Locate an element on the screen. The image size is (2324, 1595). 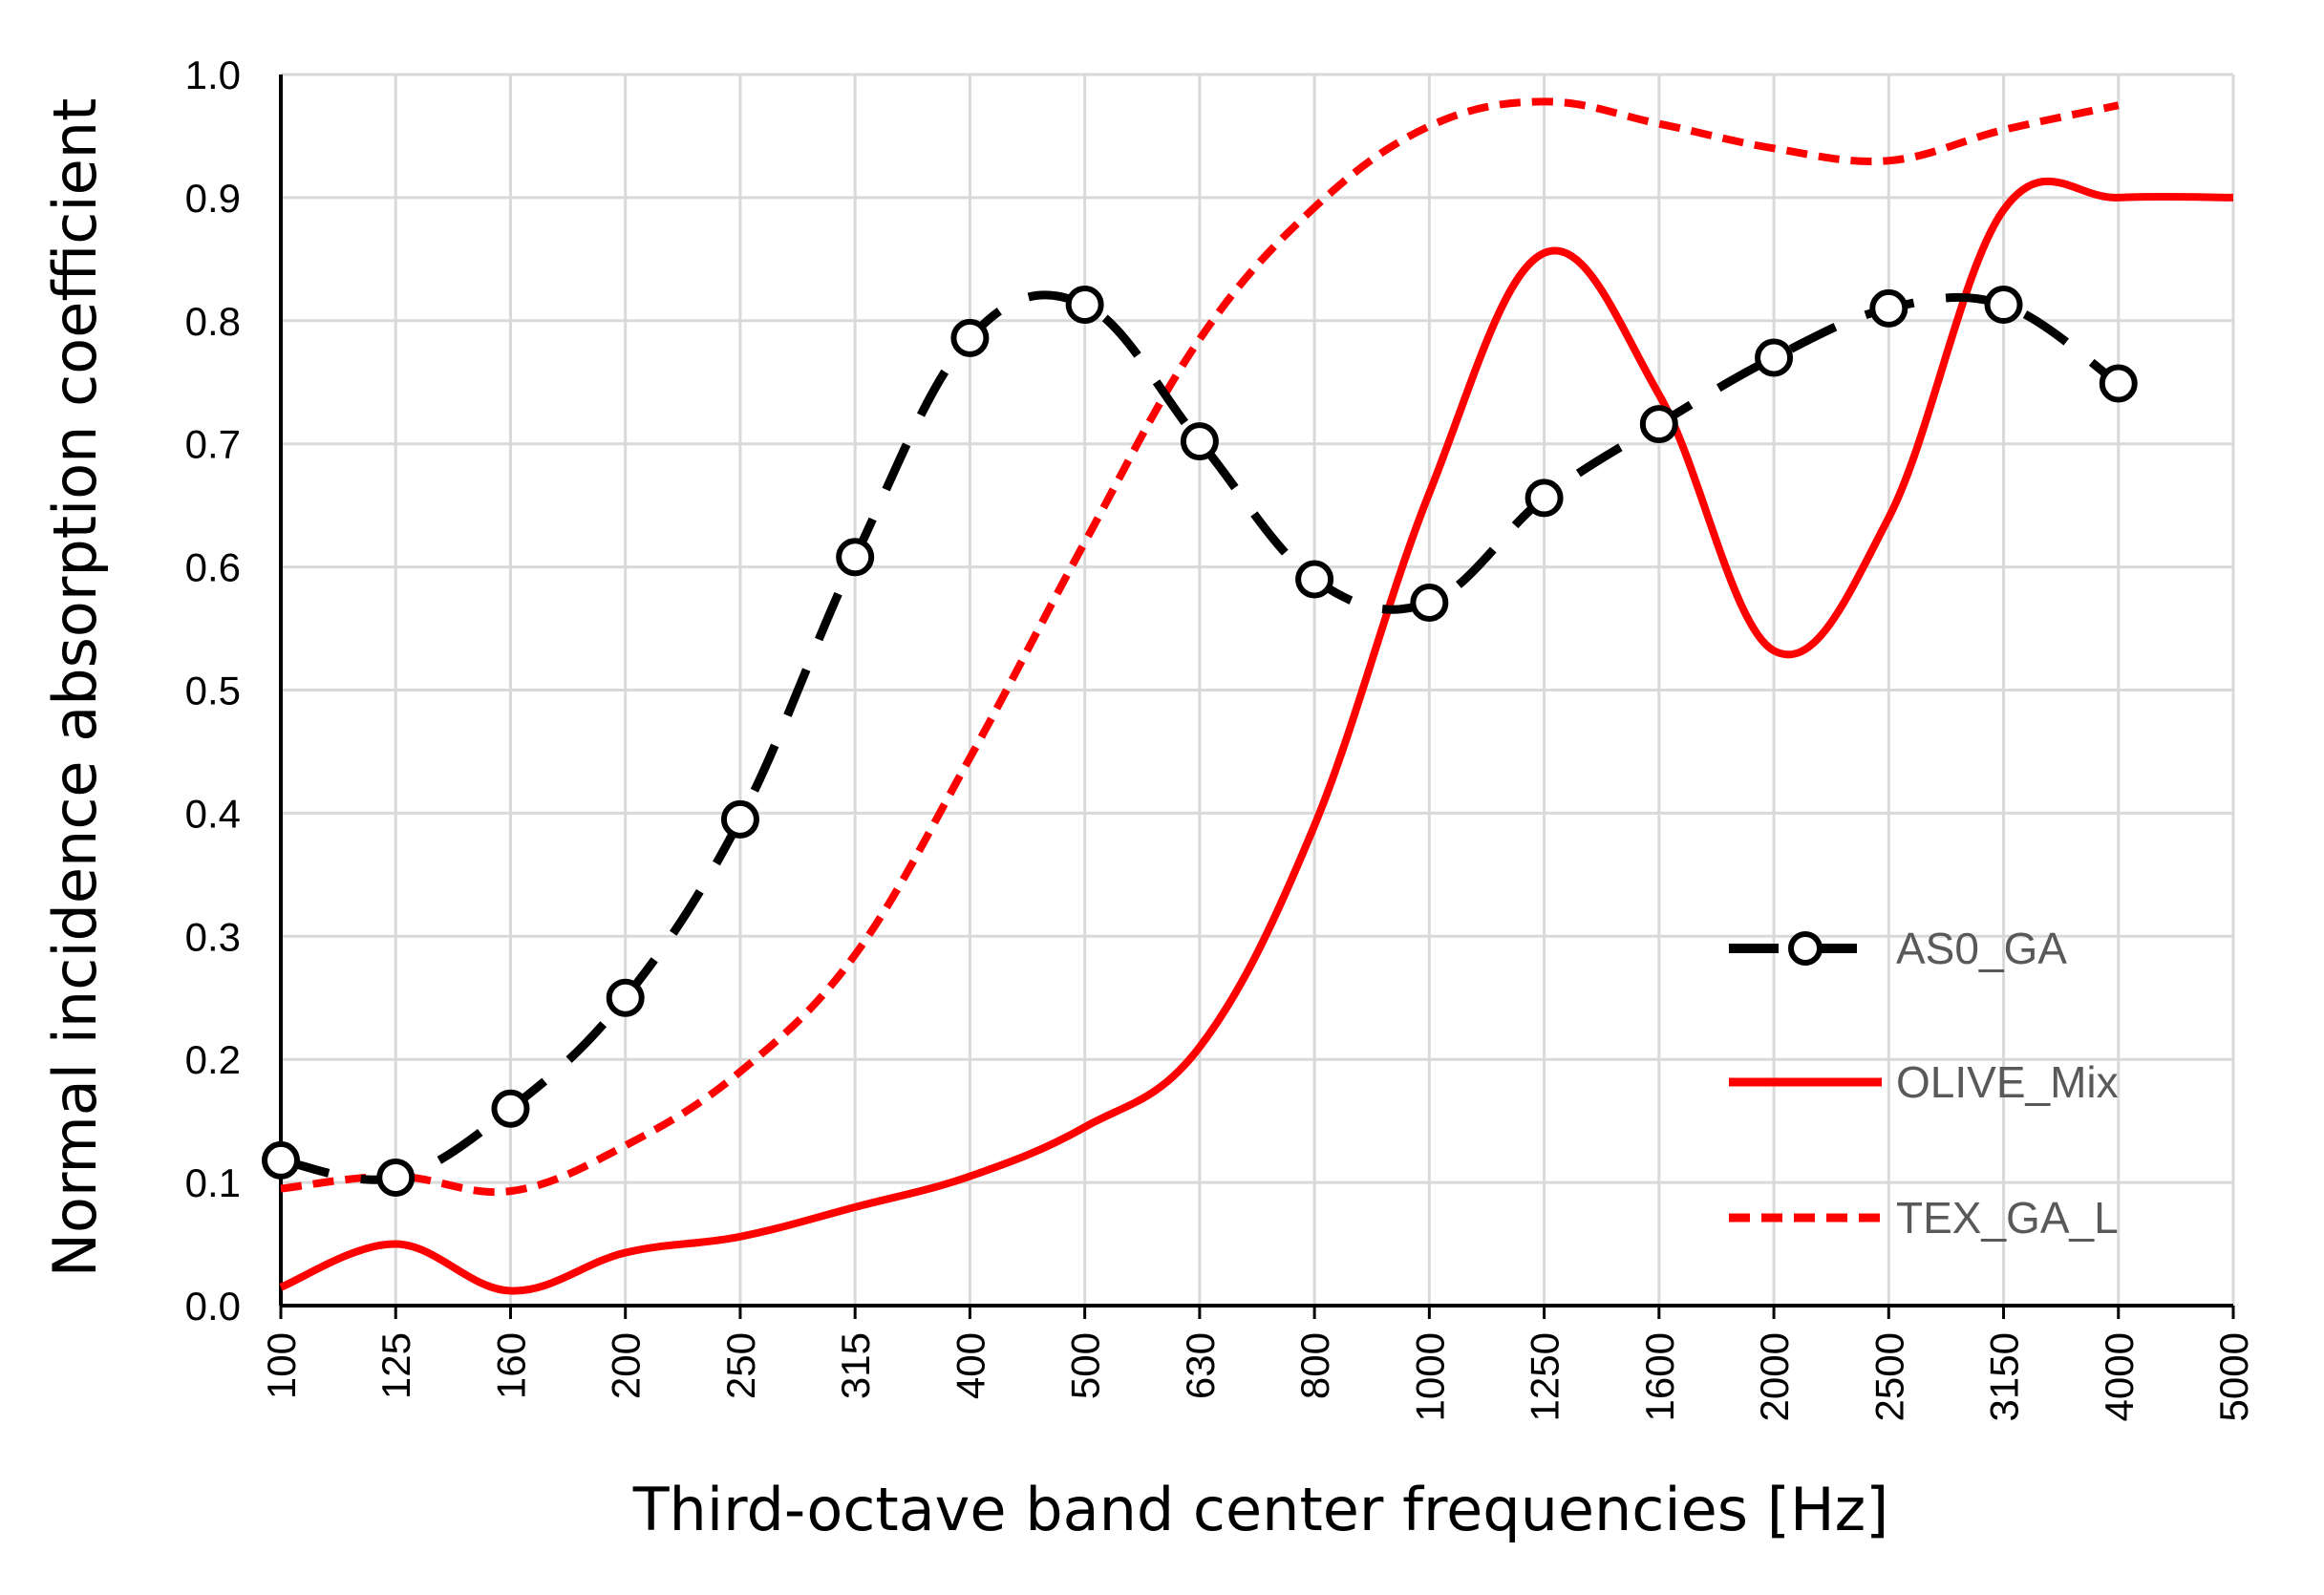
x-tick-label-1000: 1000 is located at coordinates (1429, 1376).